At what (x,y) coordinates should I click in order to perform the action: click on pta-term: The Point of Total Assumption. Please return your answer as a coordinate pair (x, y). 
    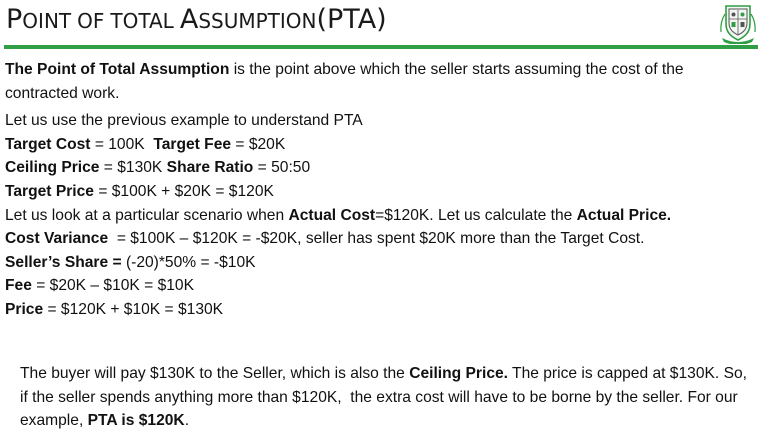
    Looking at the image, I should click on (117, 69).